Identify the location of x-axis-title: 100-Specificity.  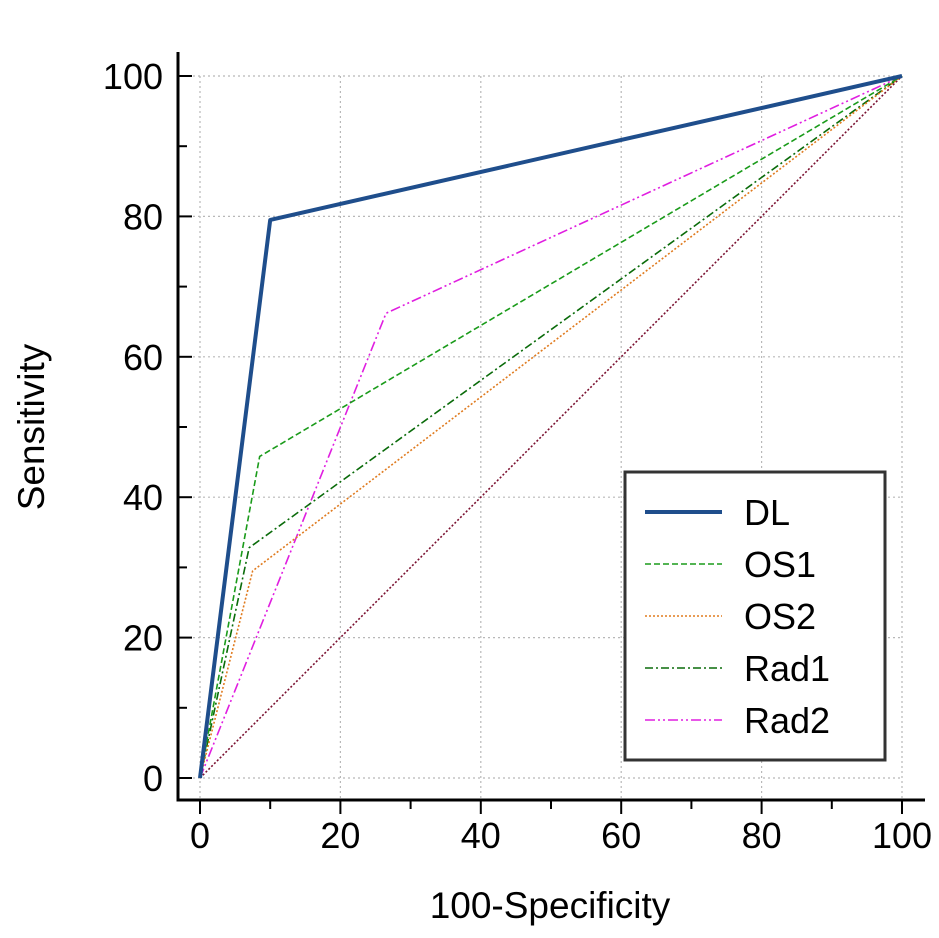
(550, 905).